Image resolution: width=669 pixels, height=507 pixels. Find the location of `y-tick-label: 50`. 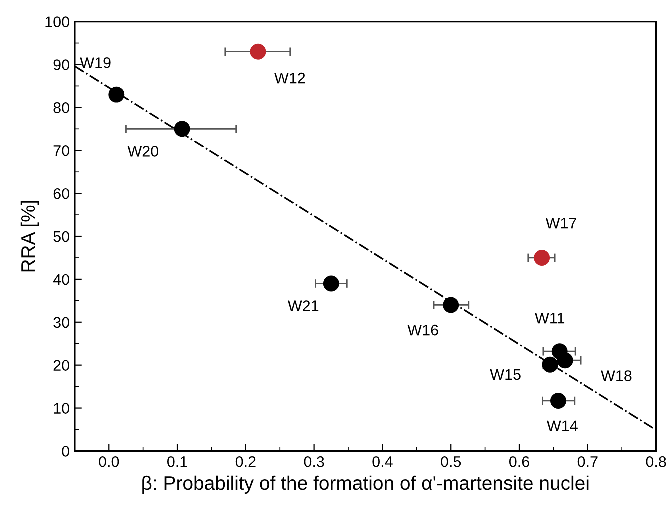

y-tick-label: 50 is located at coordinates (62, 236).